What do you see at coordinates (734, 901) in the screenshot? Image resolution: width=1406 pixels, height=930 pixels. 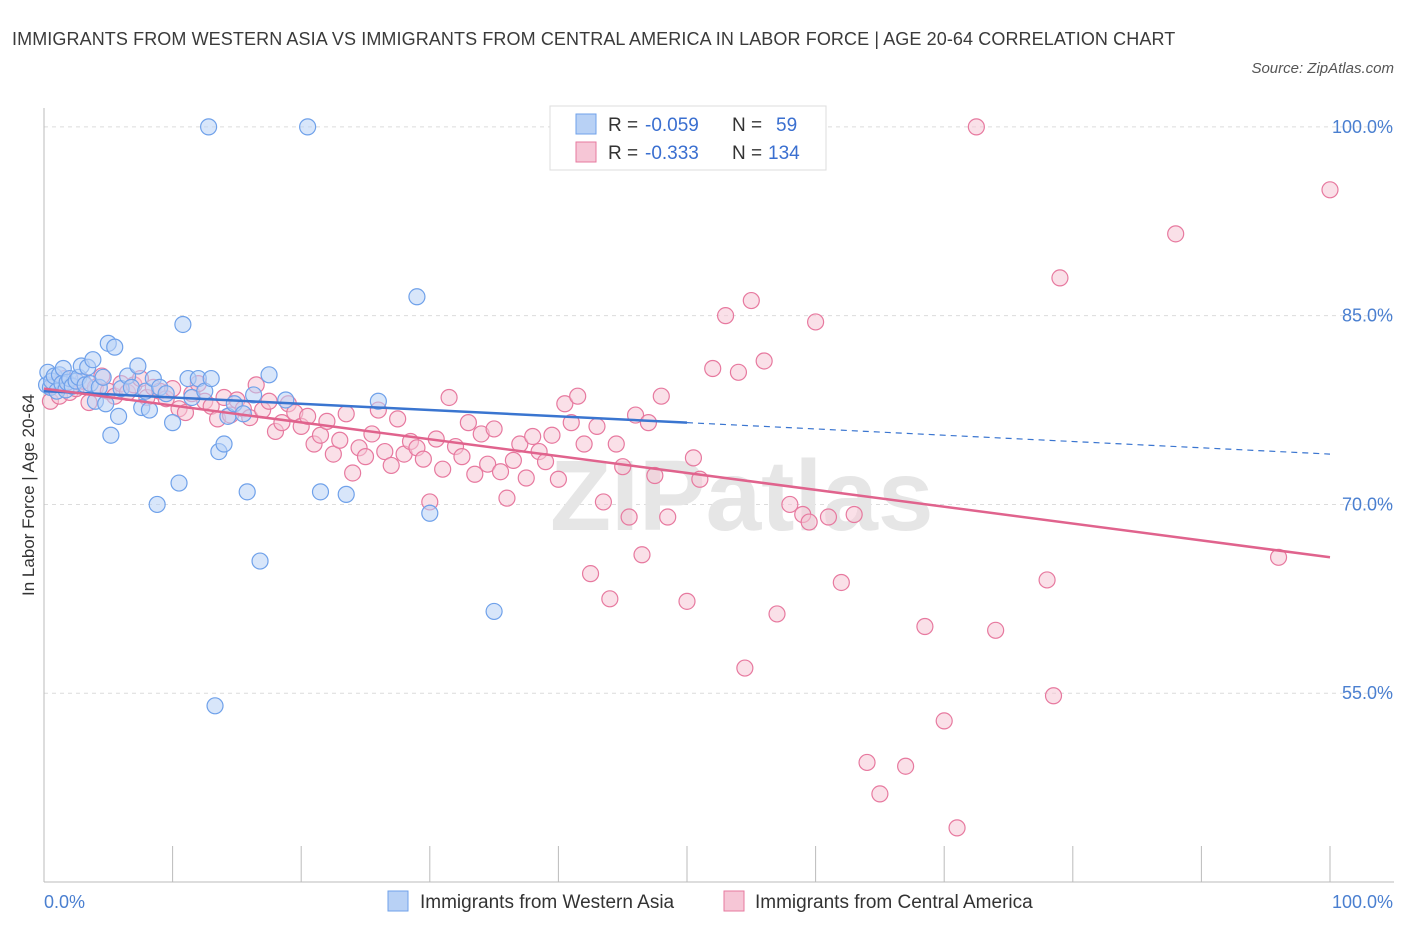 I see `bottom-legend-swatch-central-america` at bounding box center [734, 901].